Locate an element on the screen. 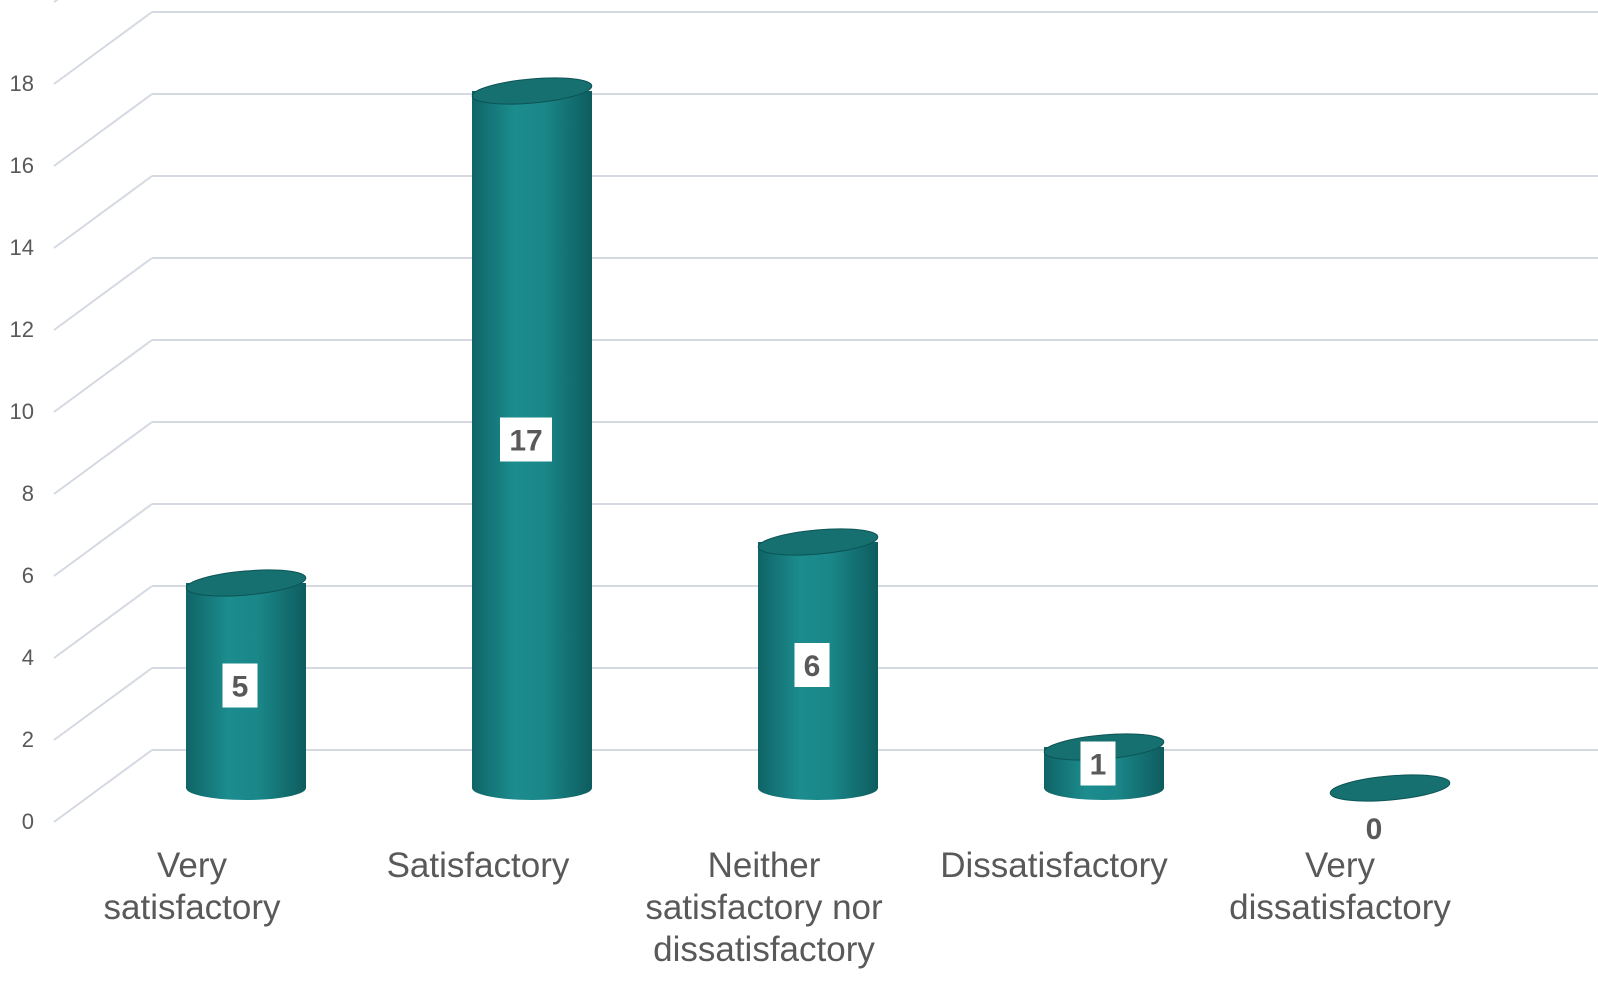 Image resolution: width=1598 pixels, height=988 pixels. y-tick-label: 6 is located at coordinates (28, 575).